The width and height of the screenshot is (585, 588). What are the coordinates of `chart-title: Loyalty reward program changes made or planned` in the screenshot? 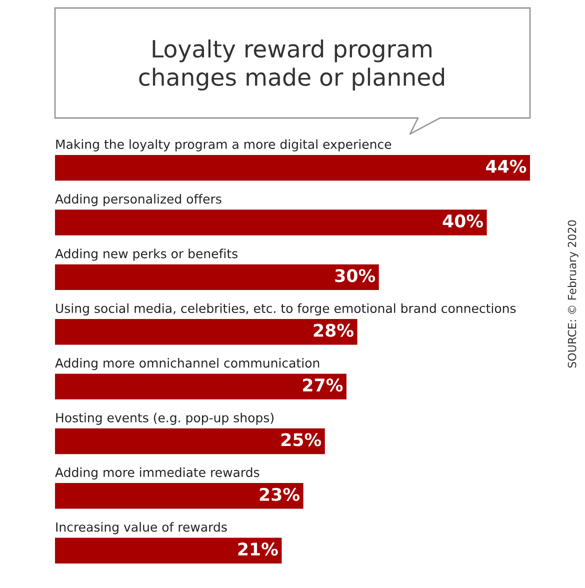 It's located at (291, 65).